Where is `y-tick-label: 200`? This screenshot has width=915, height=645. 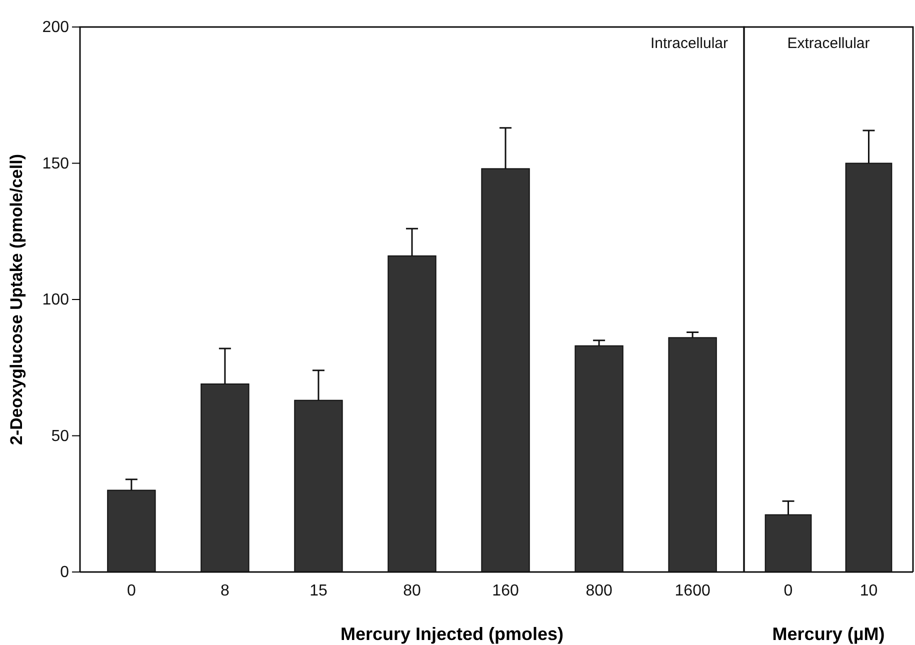 y-tick-label: 200 is located at coordinates (56, 27).